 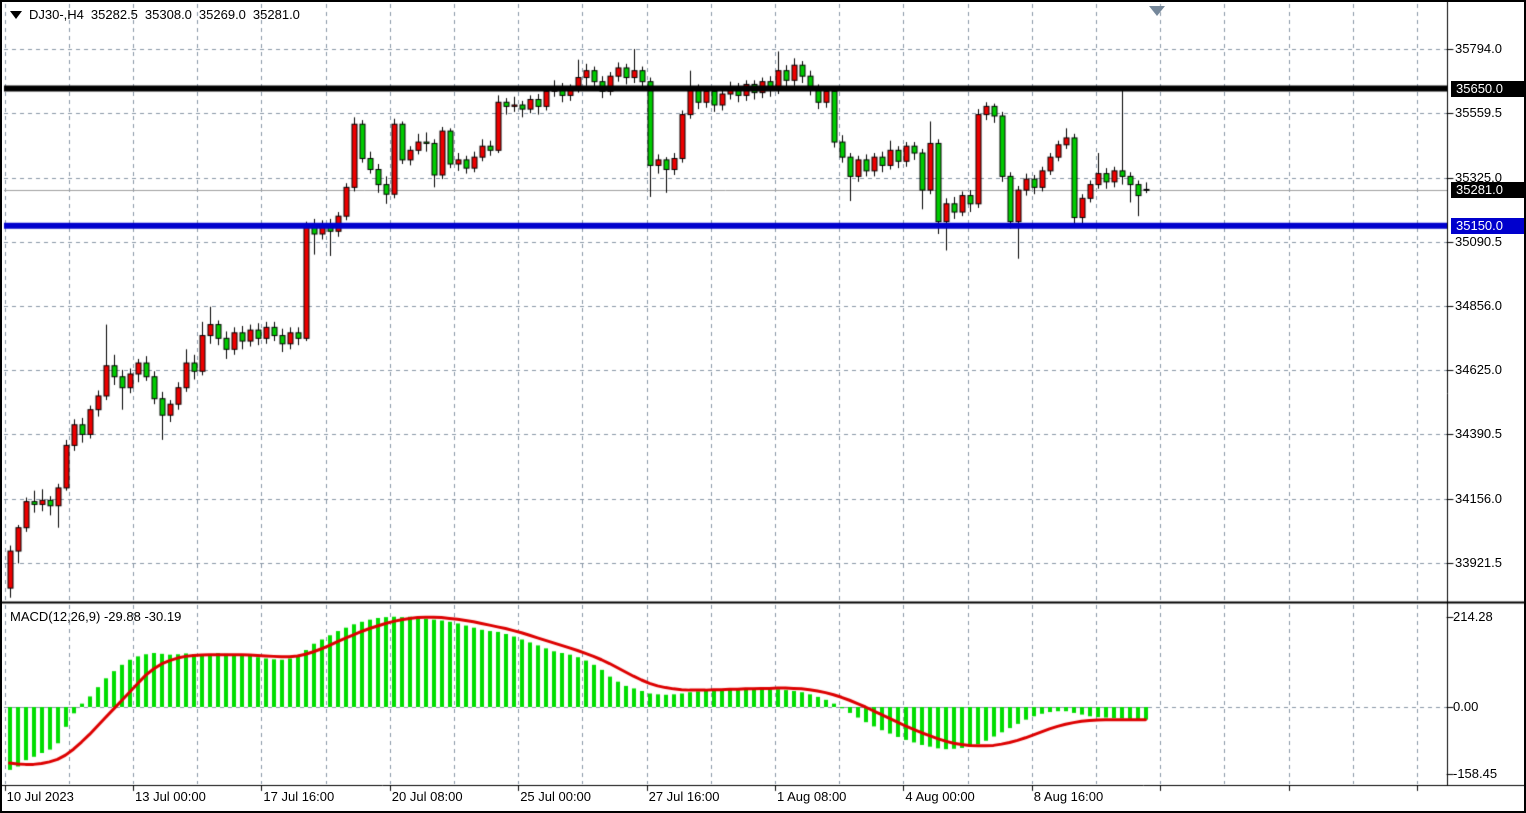 What do you see at coordinates (114, 14) in the screenshot?
I see `ohlc-open-value: 35282.5` at bounding box center [114, 14].